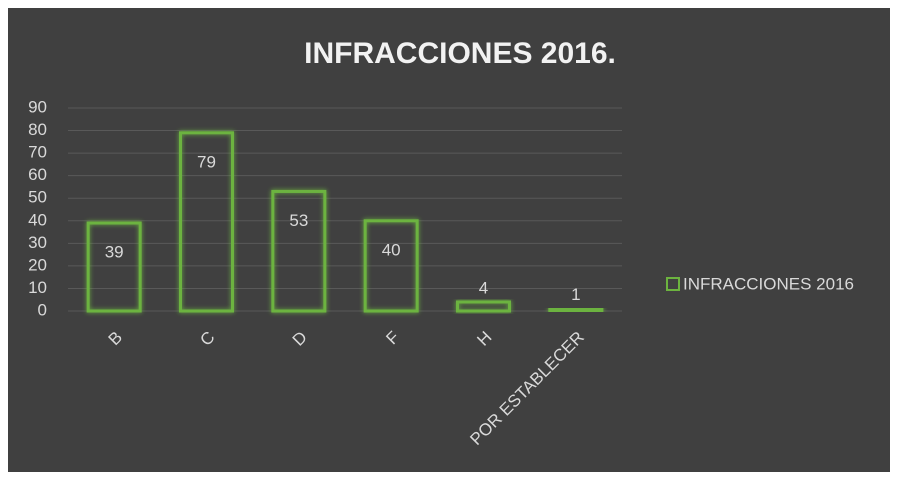  What do you see at coordinates (768, 283) in the screenshot?
I see `legend-label: INFRACCIONES 2016` at bounding box center [768, 283].